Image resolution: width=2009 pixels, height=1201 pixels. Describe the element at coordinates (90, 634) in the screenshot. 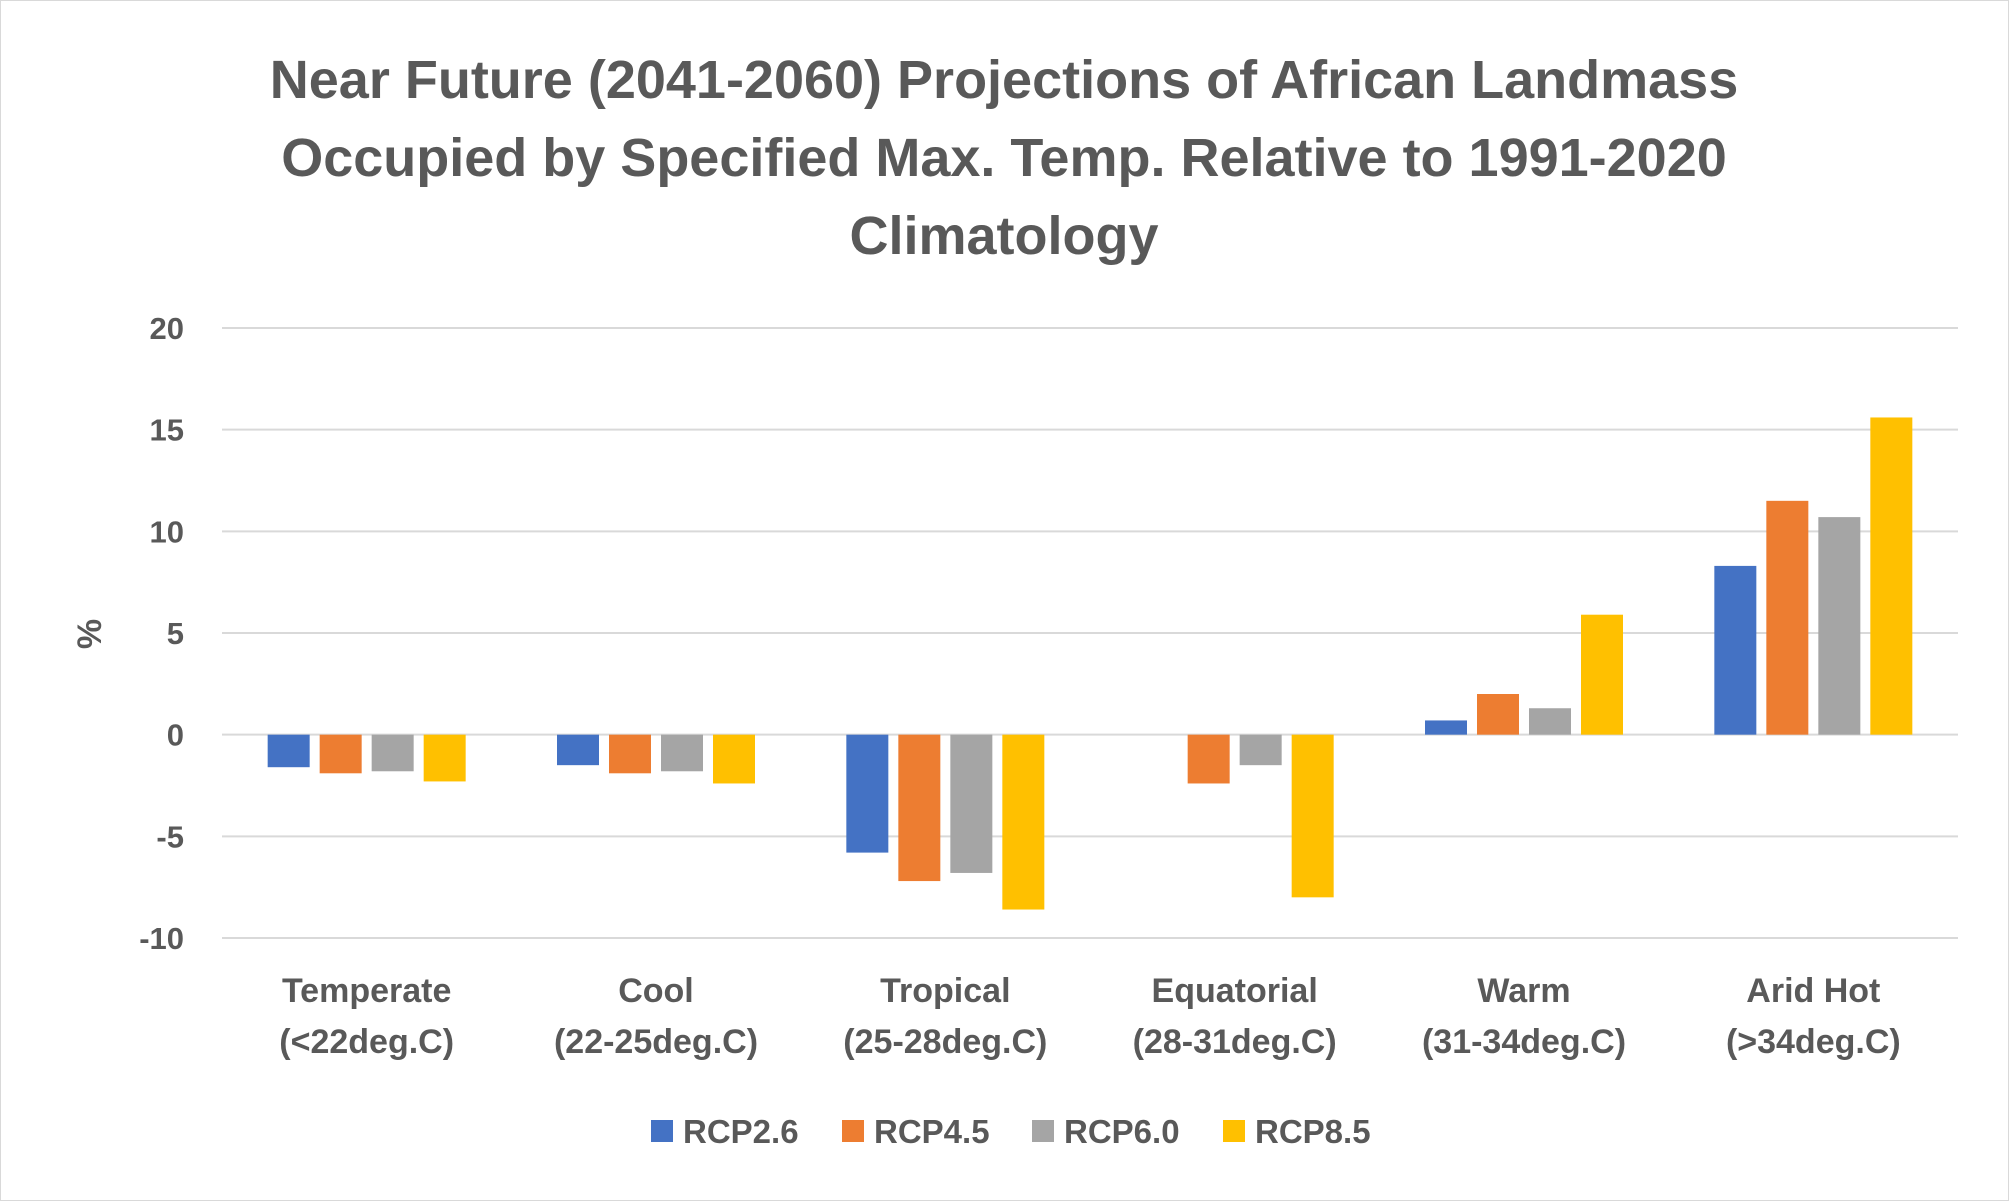

I see `y-axis-label: %` at that location.